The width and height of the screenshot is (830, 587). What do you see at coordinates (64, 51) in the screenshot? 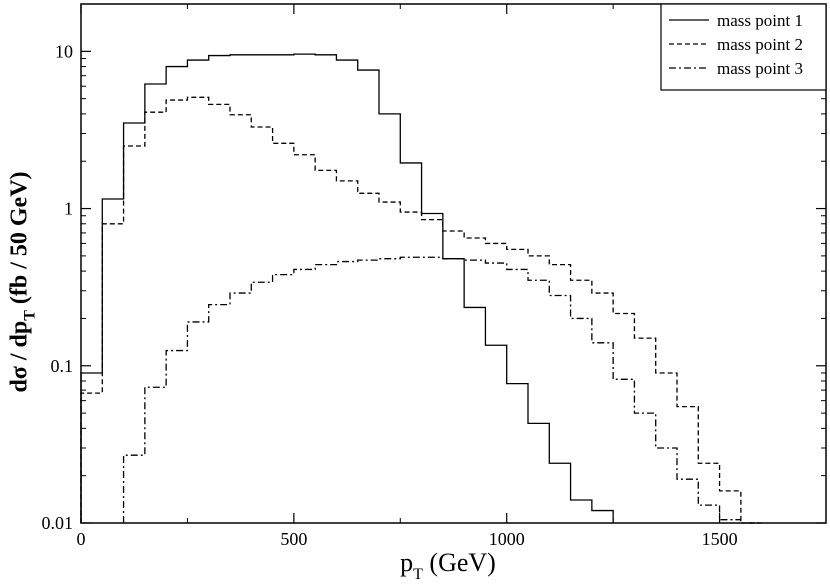
I see `y-tick-label: 10` at bounding box center [64, 51].